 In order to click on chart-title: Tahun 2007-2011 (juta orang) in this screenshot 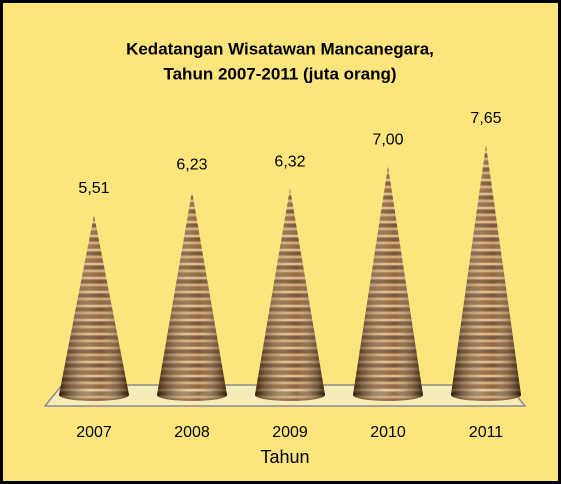, I will do `click(279, 73)`.